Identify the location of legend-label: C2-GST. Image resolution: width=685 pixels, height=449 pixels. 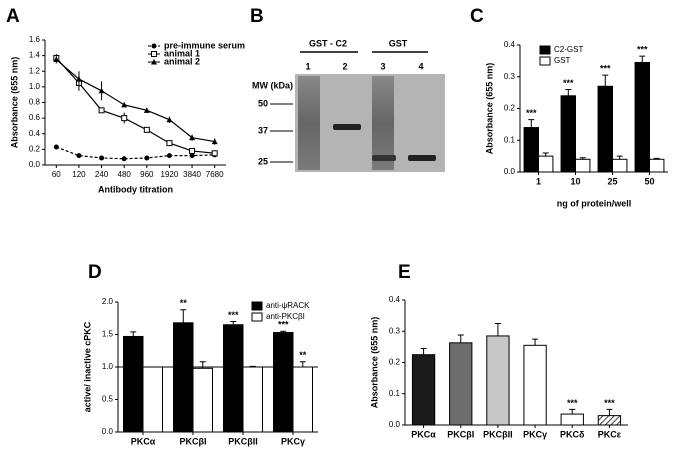
(568, 49).